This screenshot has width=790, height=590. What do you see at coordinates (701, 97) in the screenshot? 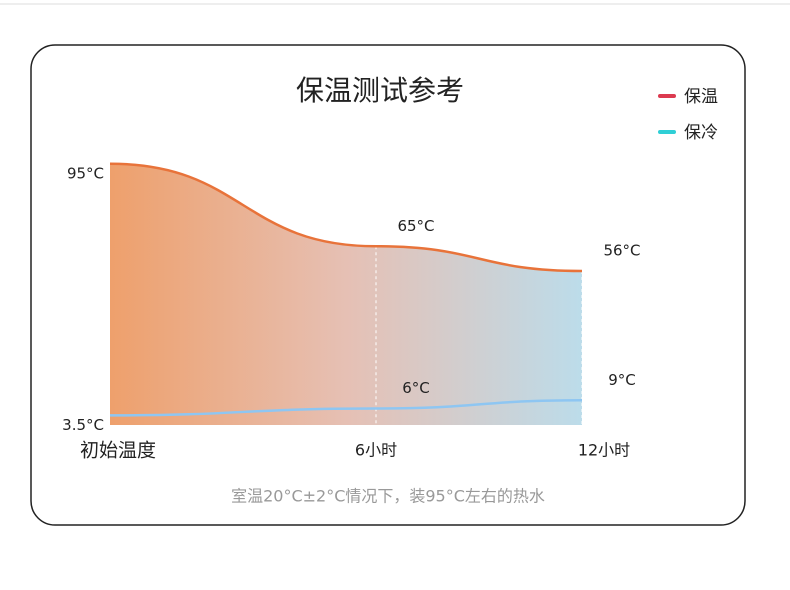
I see `legend-label: 保温` at bounding box center [701, 97].